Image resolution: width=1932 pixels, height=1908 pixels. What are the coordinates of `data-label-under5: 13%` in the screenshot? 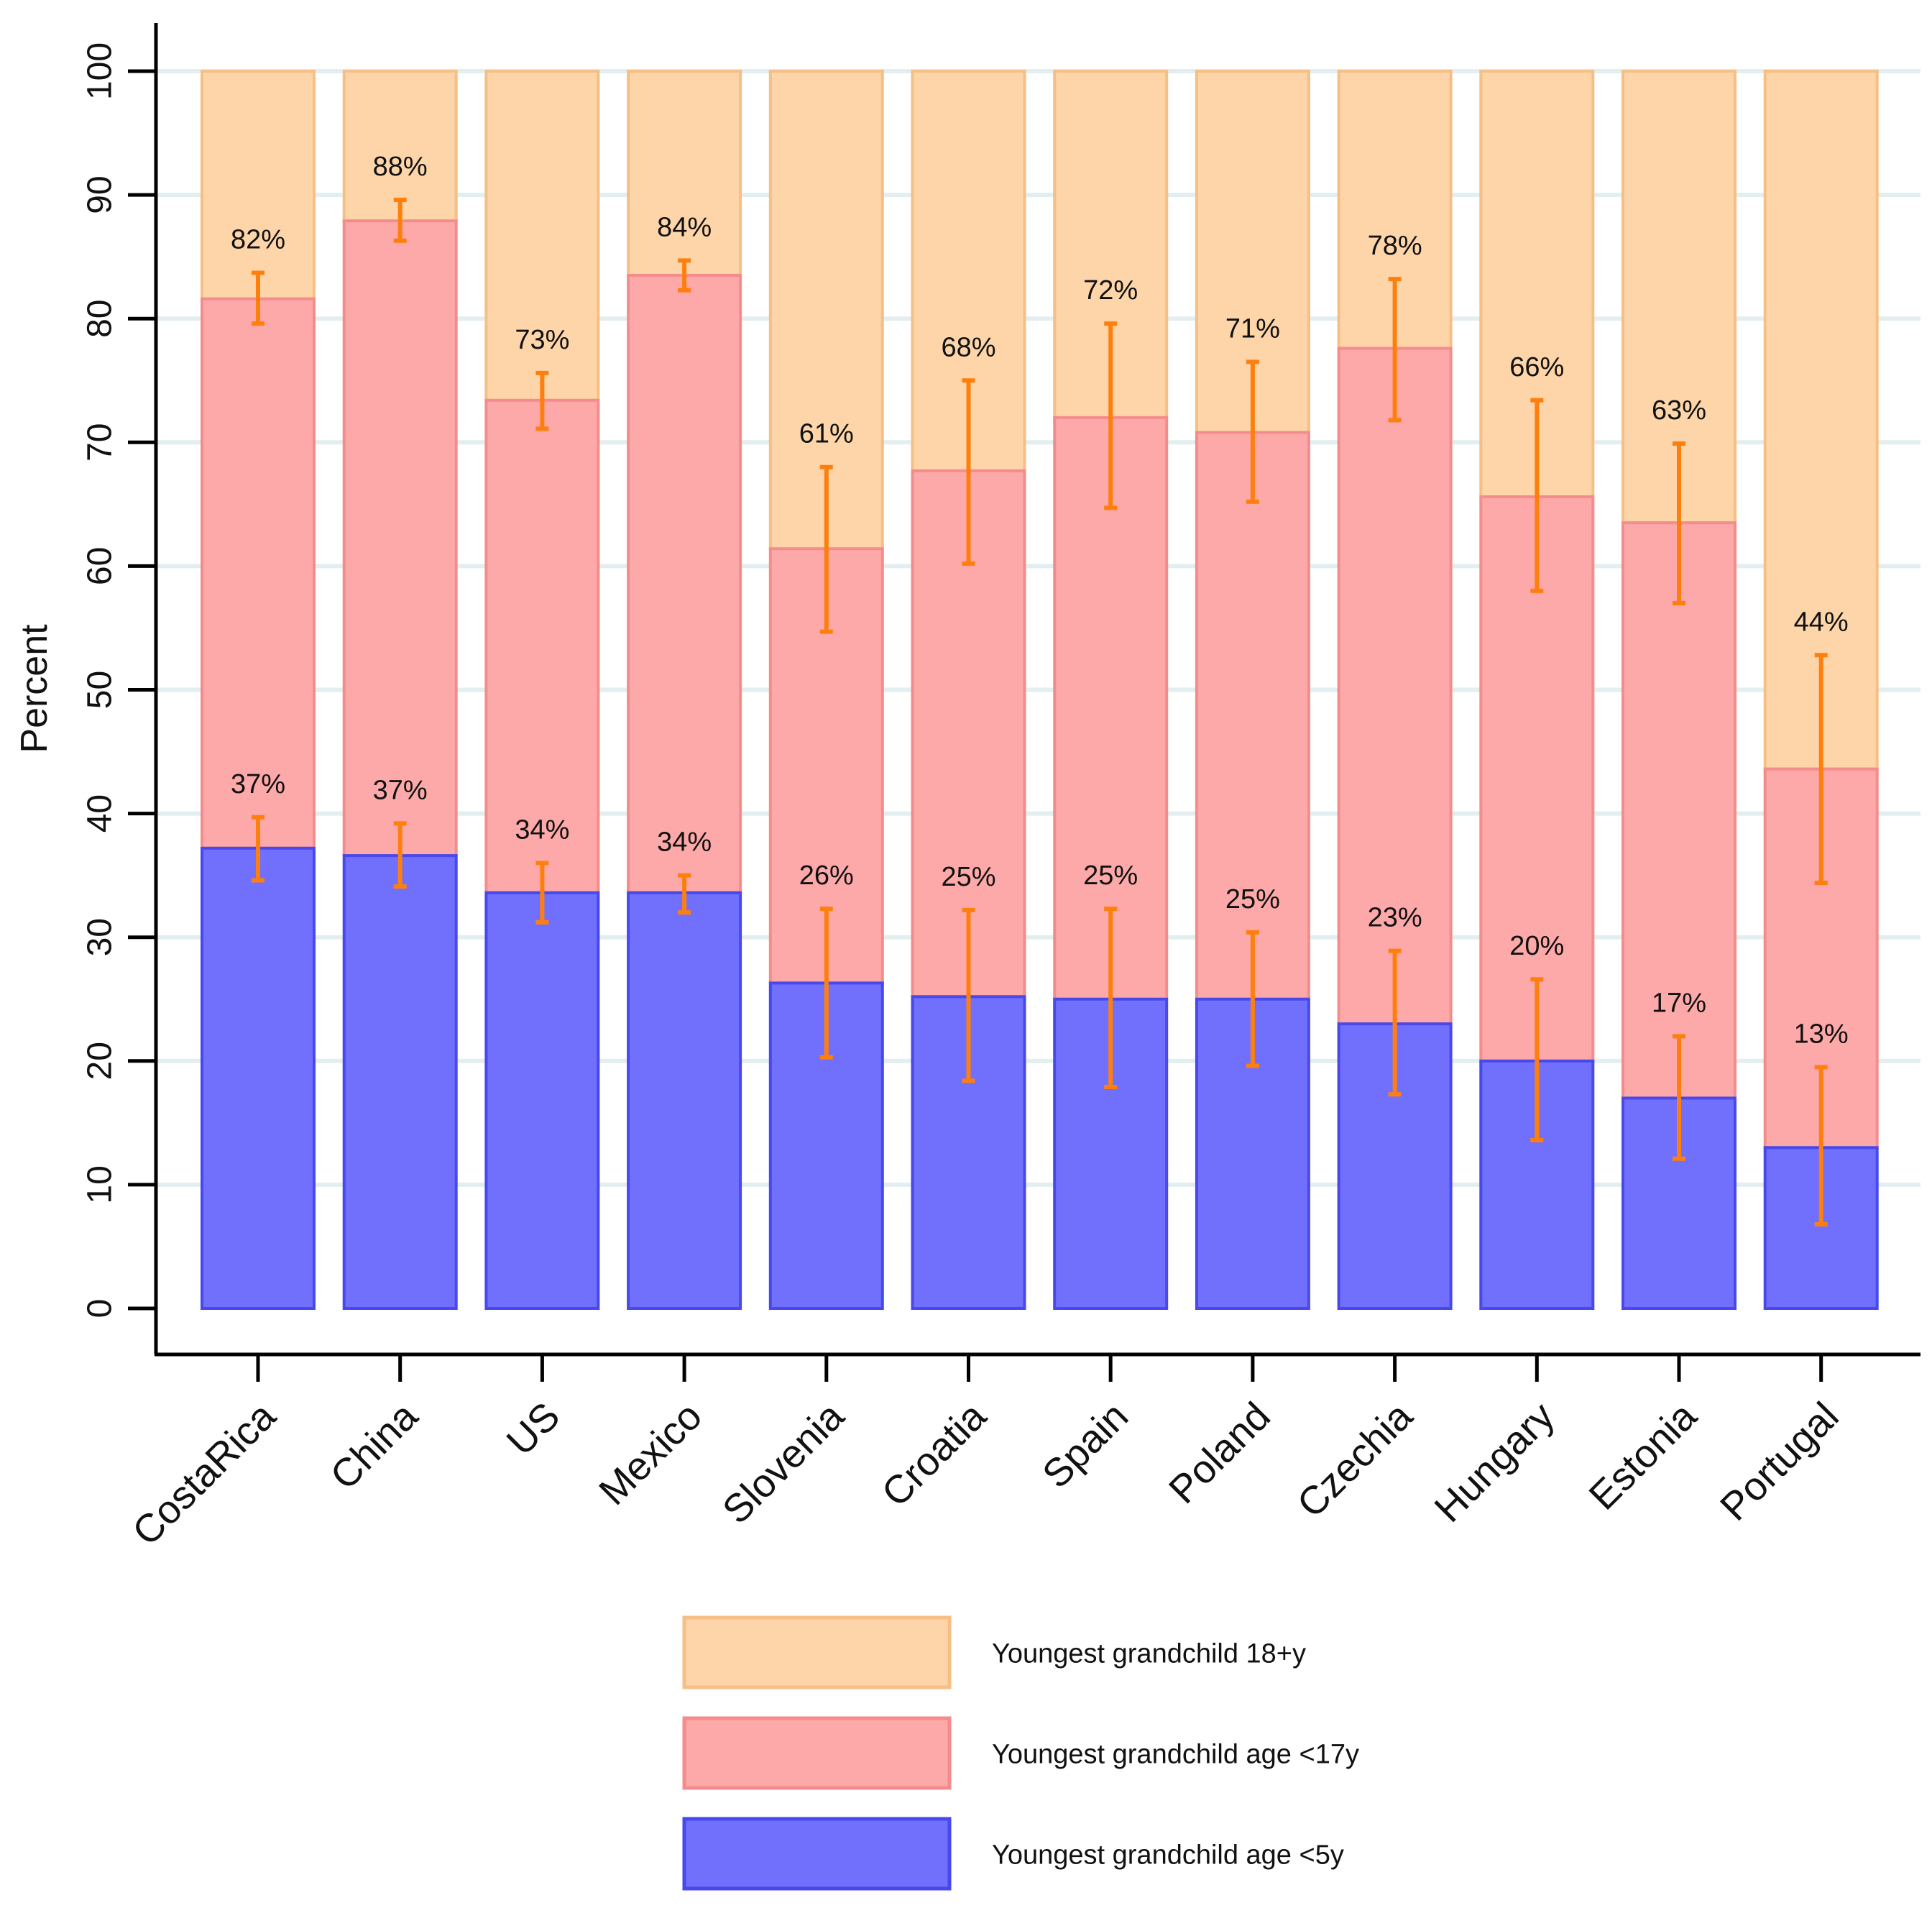 It's located at (1821, 1034).